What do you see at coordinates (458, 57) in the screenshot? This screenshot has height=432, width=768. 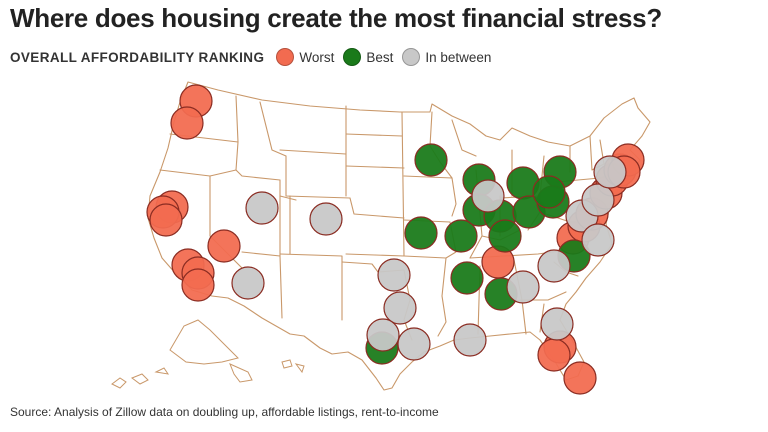 I see `legend-label-in-between: In between` at bounding box center [458, 57].